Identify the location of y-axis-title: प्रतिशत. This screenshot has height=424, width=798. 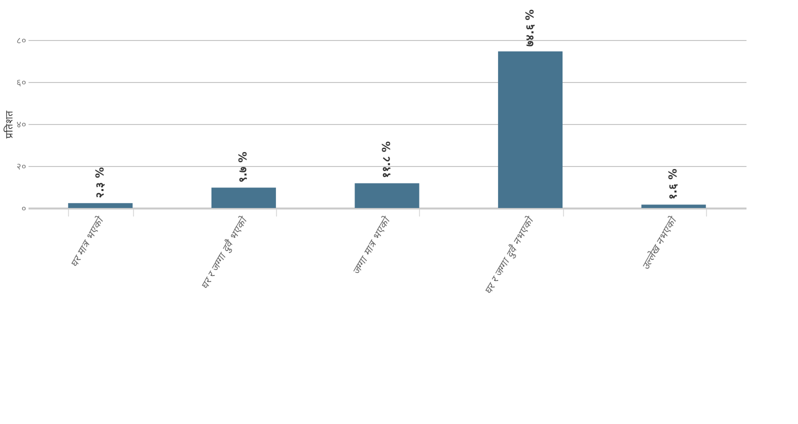
(10, 124).